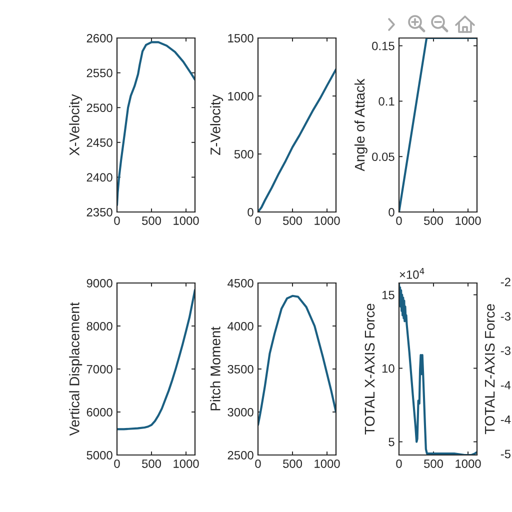 The width and height of the screenshot is (512, 512). What do you see at coordinates (99, 73) in the screenshot?
I see `y-tick-label: 2550` at bounding box center [99, 73].